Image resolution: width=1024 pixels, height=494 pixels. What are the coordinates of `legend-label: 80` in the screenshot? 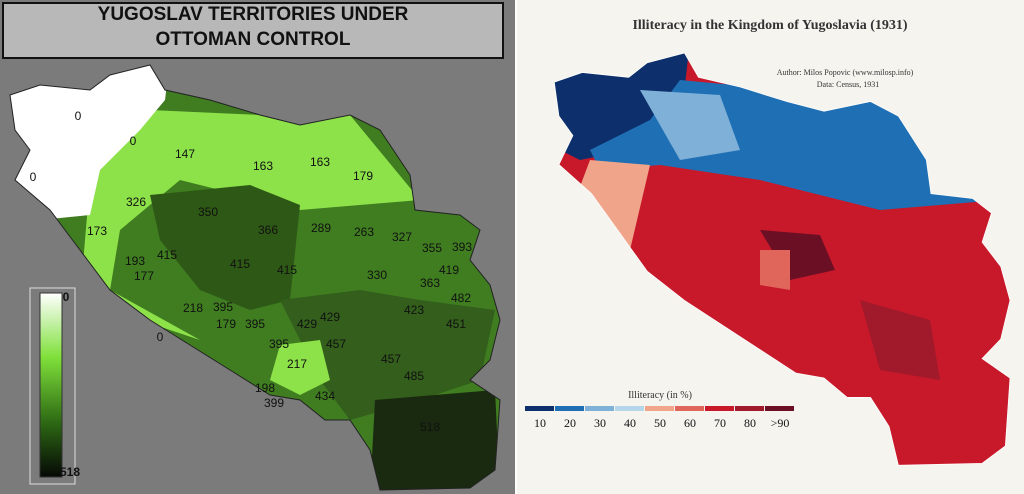 It's located at (750, 423).